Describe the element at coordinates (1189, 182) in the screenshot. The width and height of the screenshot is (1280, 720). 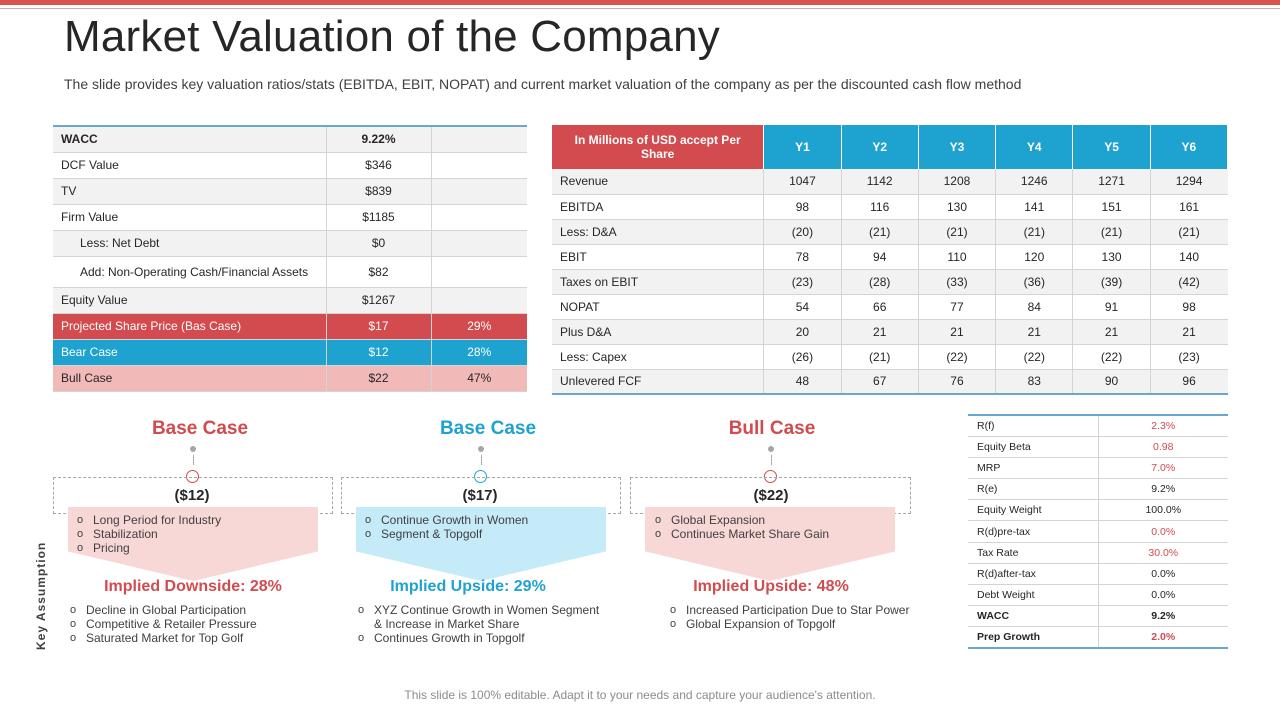
I see `cell-value: 1294` at that location.